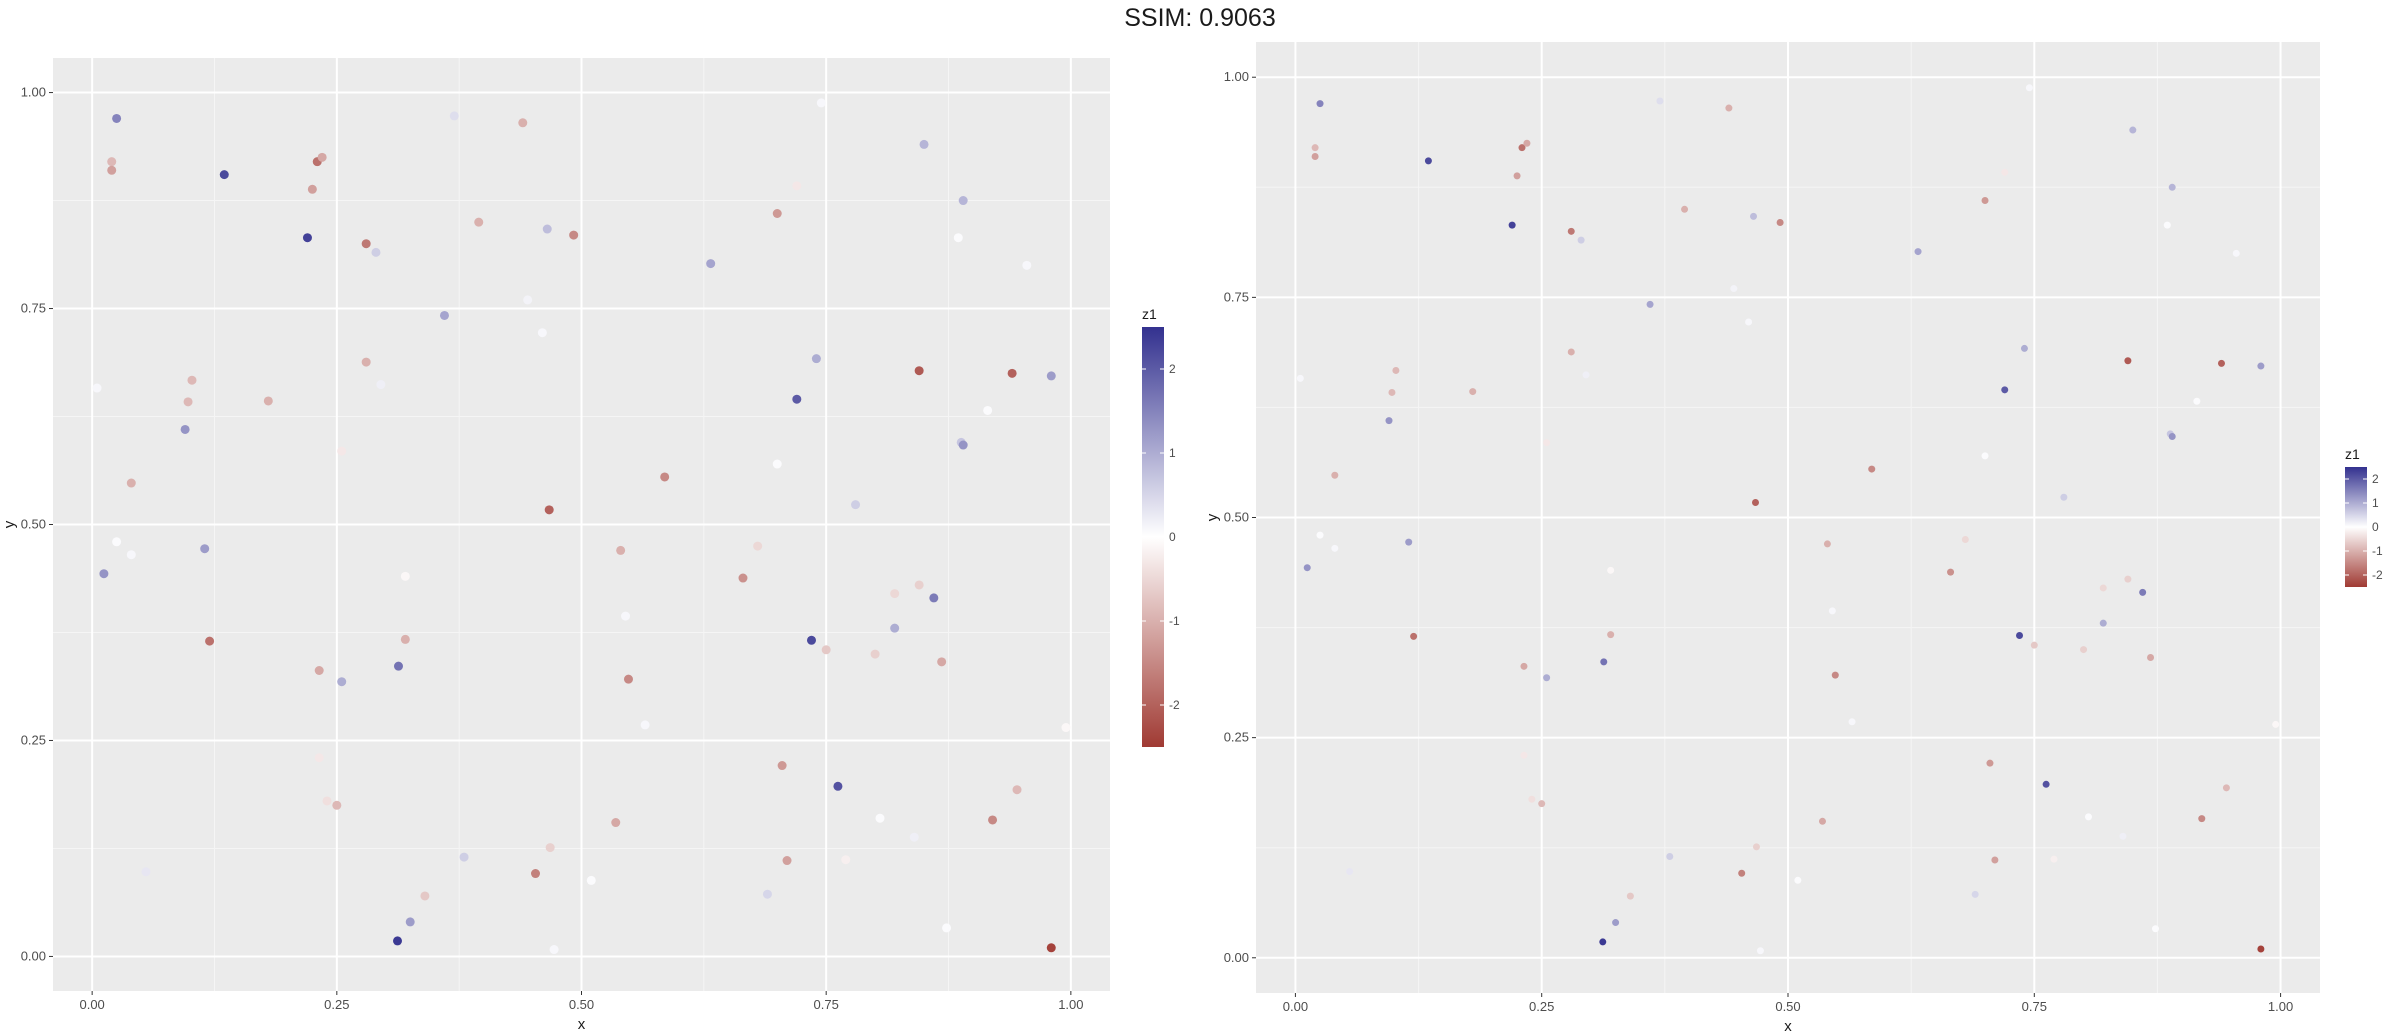 The height and width of the screenshot is (1034, 2400). Describe the element at coordinates (2280, 1006) in the screenshot. I see `x-tick-label: 1.00` at that location.